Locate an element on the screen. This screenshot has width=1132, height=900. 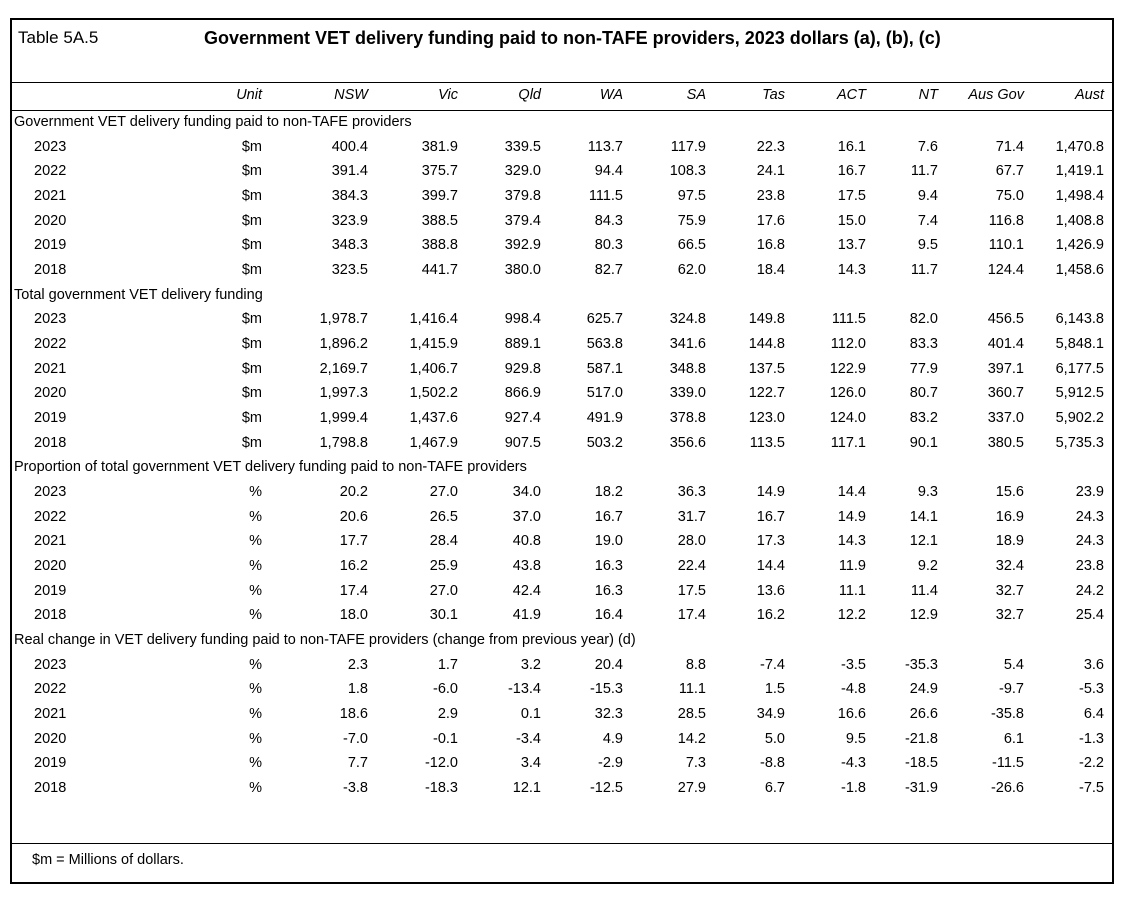
value-cell-qld: 3.2 is located at coordinates (530, 664).